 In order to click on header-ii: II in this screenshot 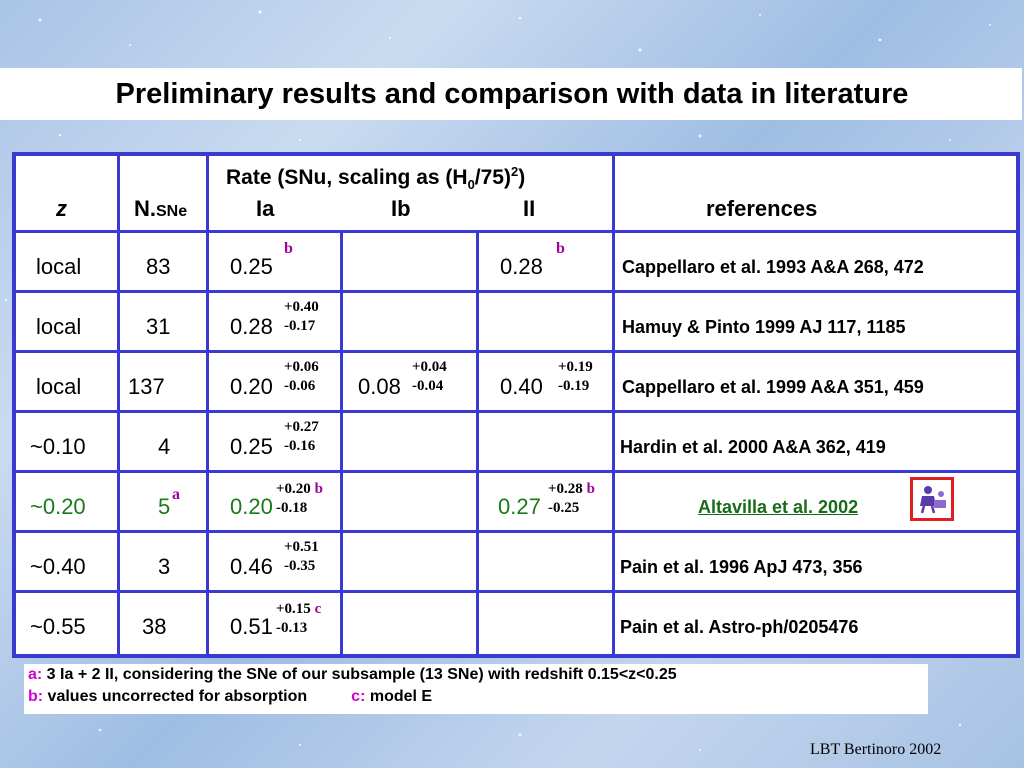, I will do `click(529, 208)`.